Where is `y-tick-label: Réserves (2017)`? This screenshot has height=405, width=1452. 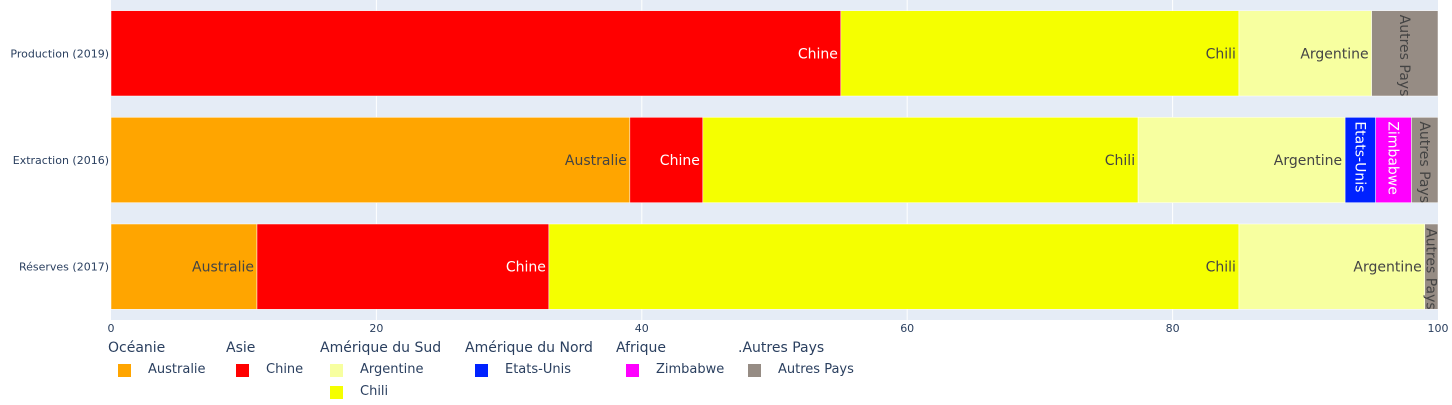 y-tick-label: Réserves (2017) is located at coordinates (64, 267).